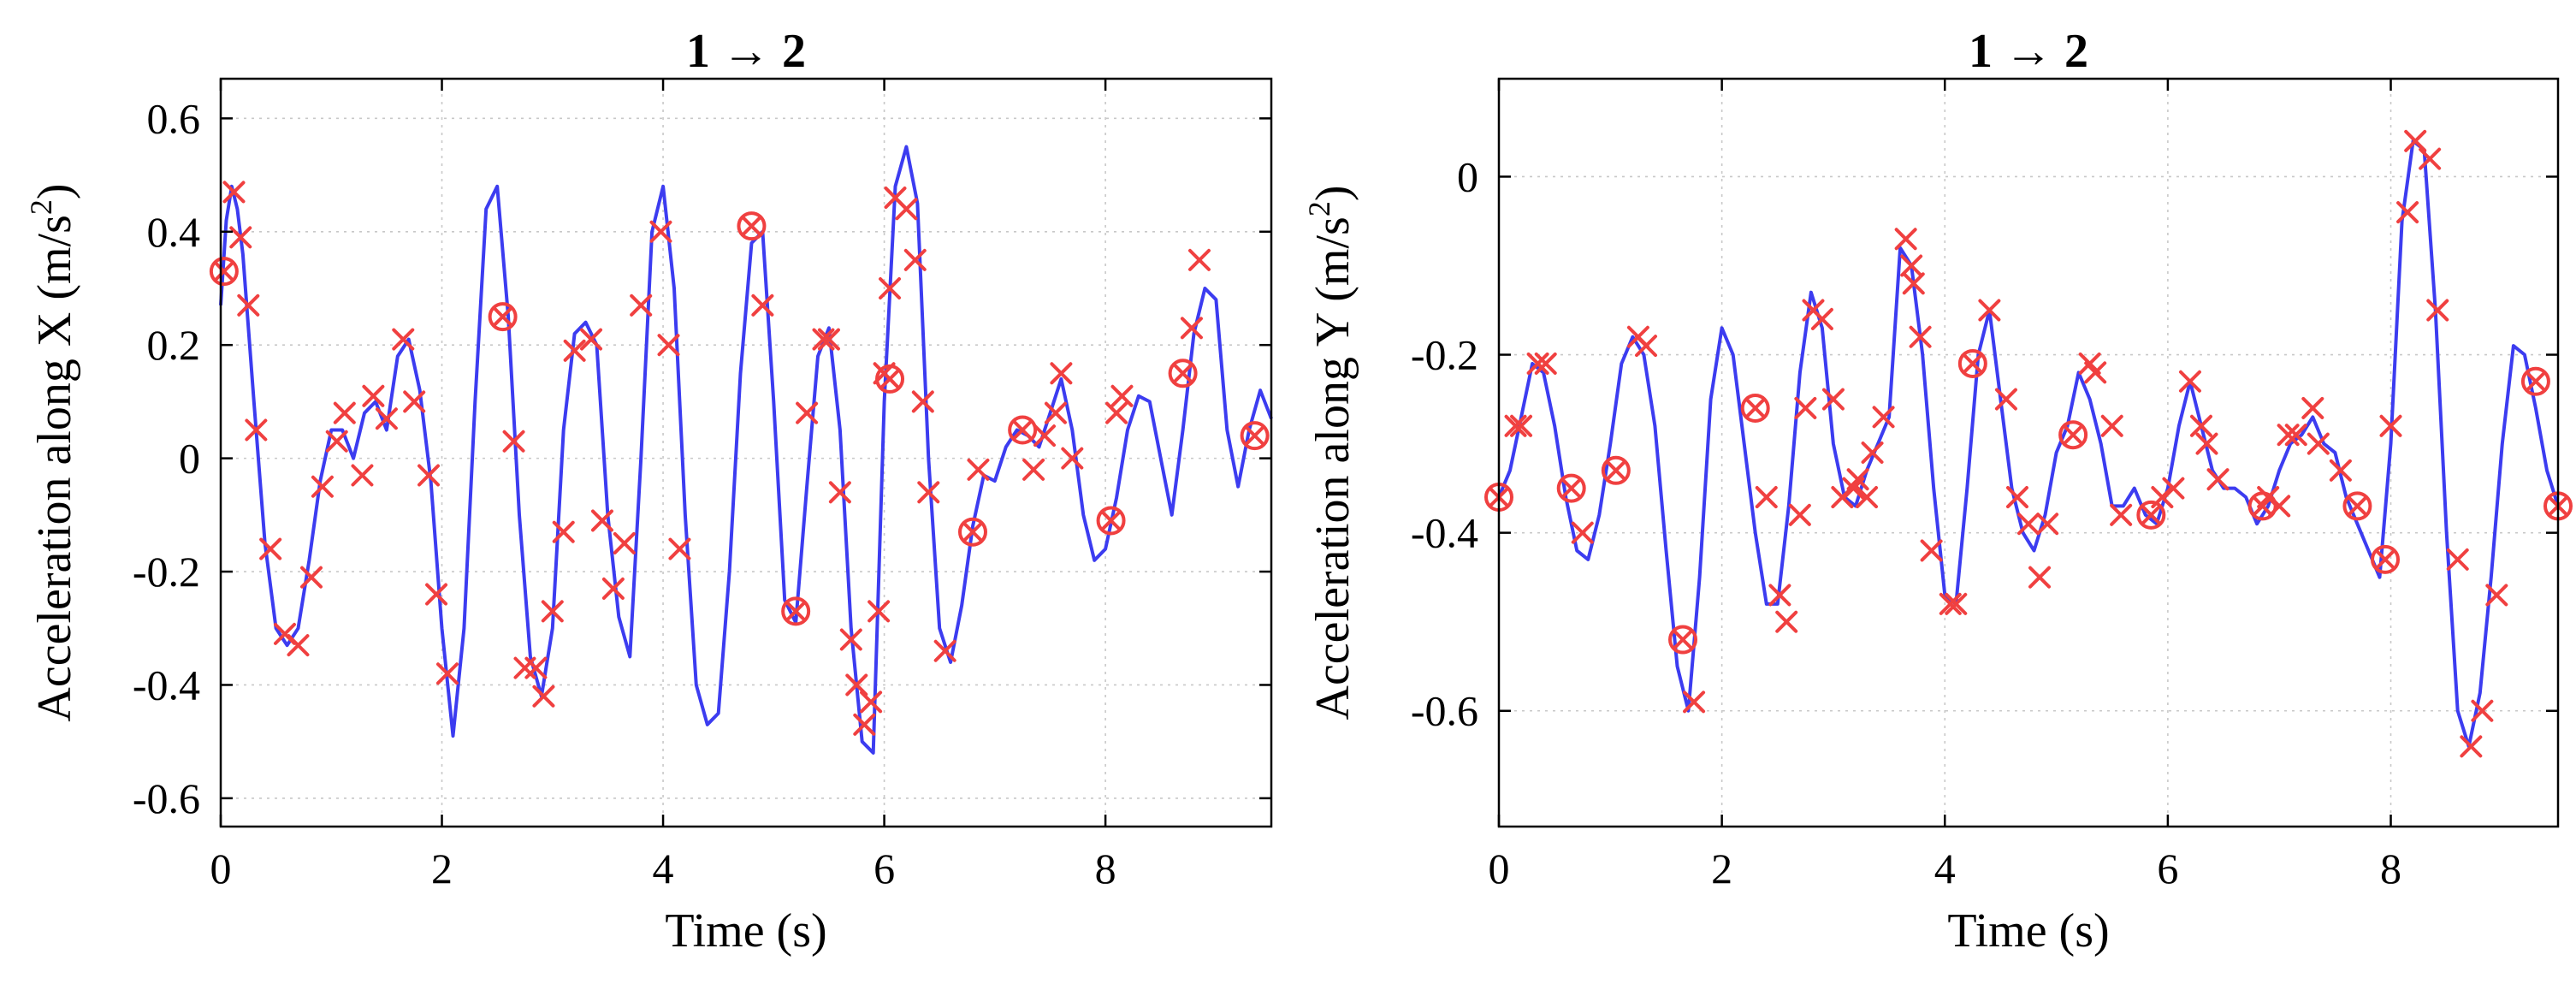  I want to click on x-tick-label: 2, so click(1721, 869).